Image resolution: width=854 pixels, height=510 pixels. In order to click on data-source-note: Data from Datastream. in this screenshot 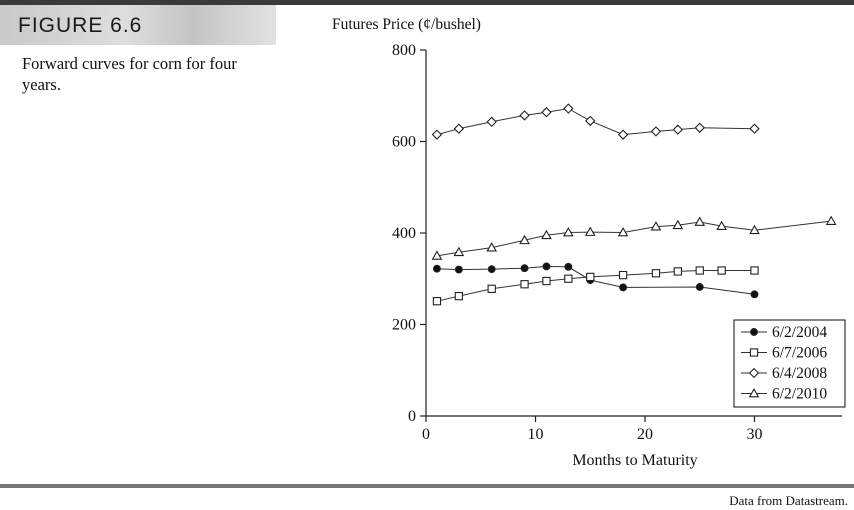, I will do `click(788, 500)`.